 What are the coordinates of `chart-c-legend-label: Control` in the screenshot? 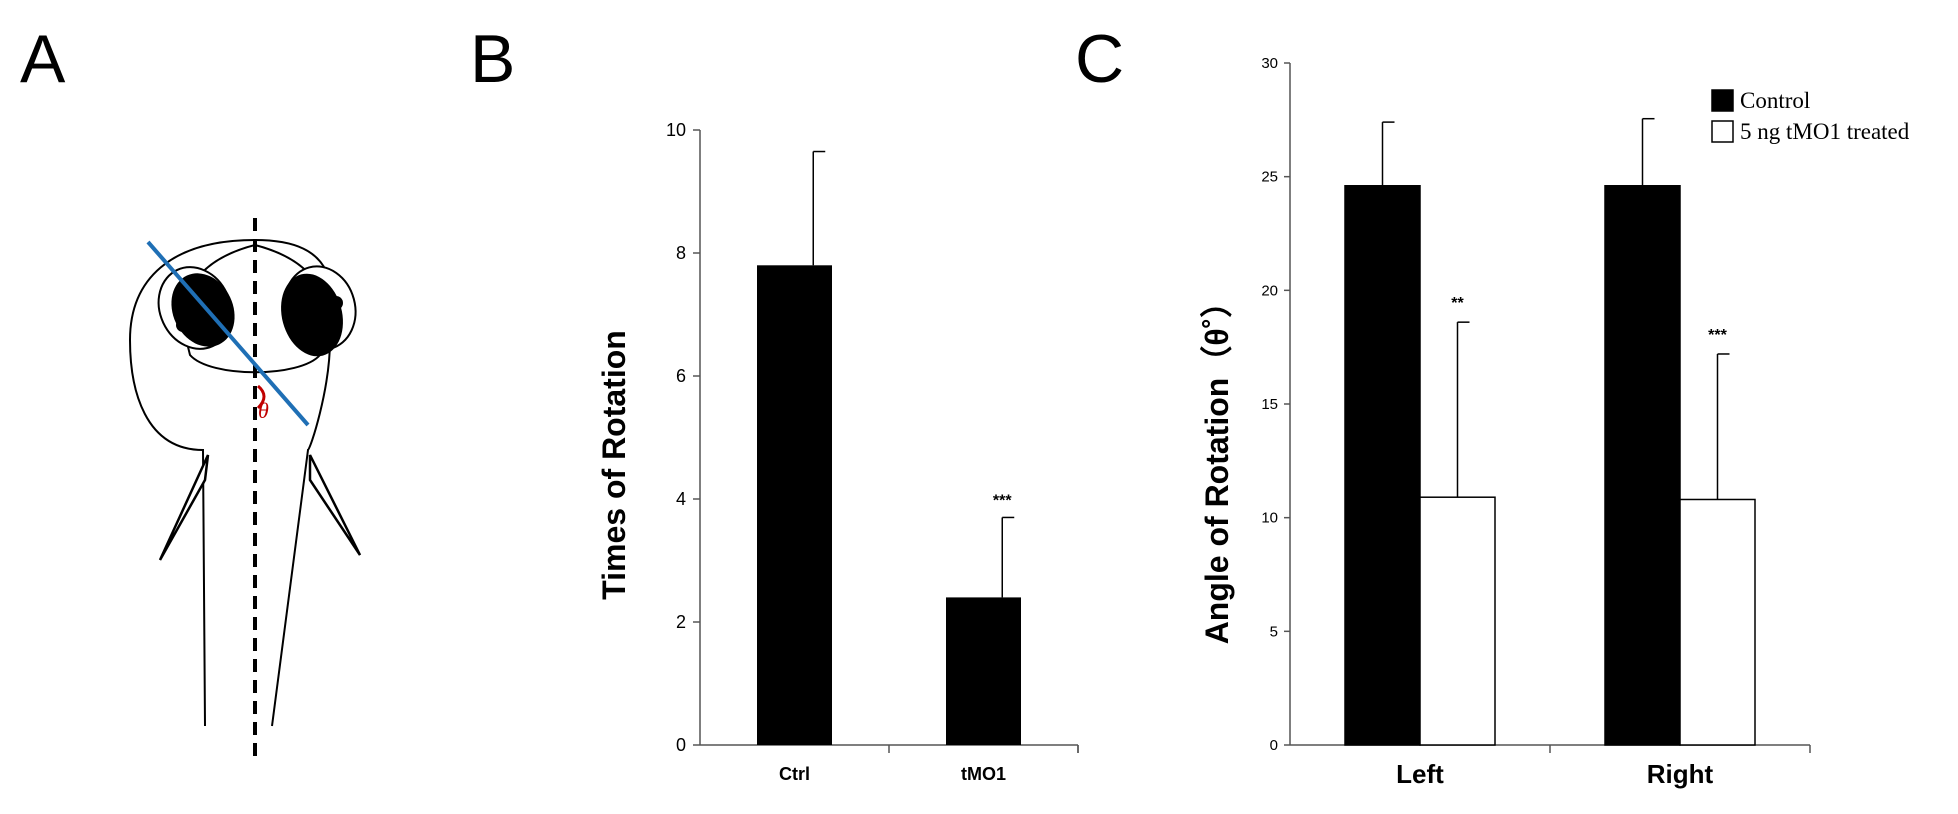 It's located at (1775, 100).